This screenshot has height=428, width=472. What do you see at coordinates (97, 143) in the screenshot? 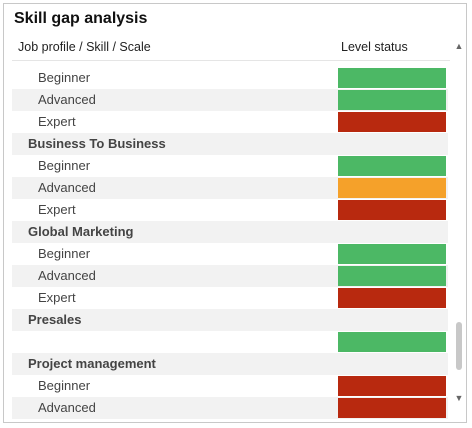
I see `job-profile-label: Business To Business` at bounding box center [97, 143].